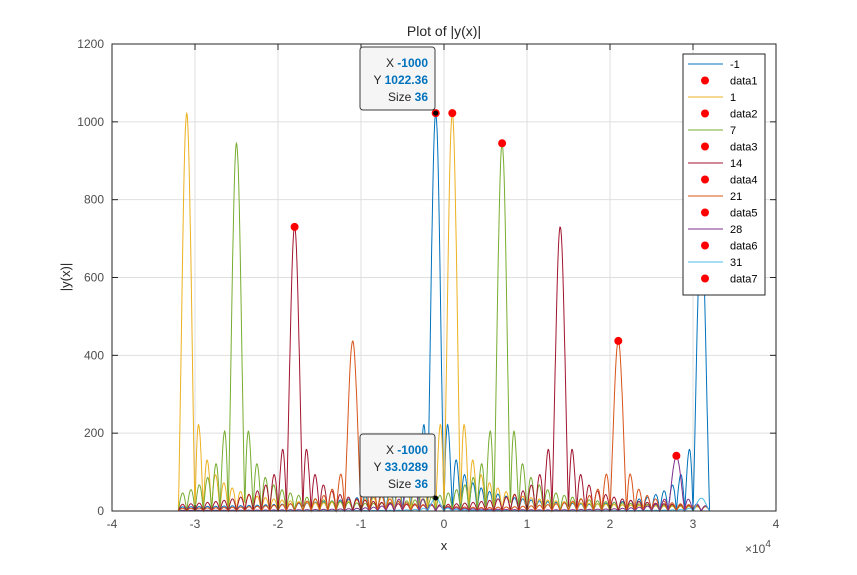  What do you see at coordinates (452, 113) in the screenshot?
I see `marker-data2` at bounding box center [452, 113].